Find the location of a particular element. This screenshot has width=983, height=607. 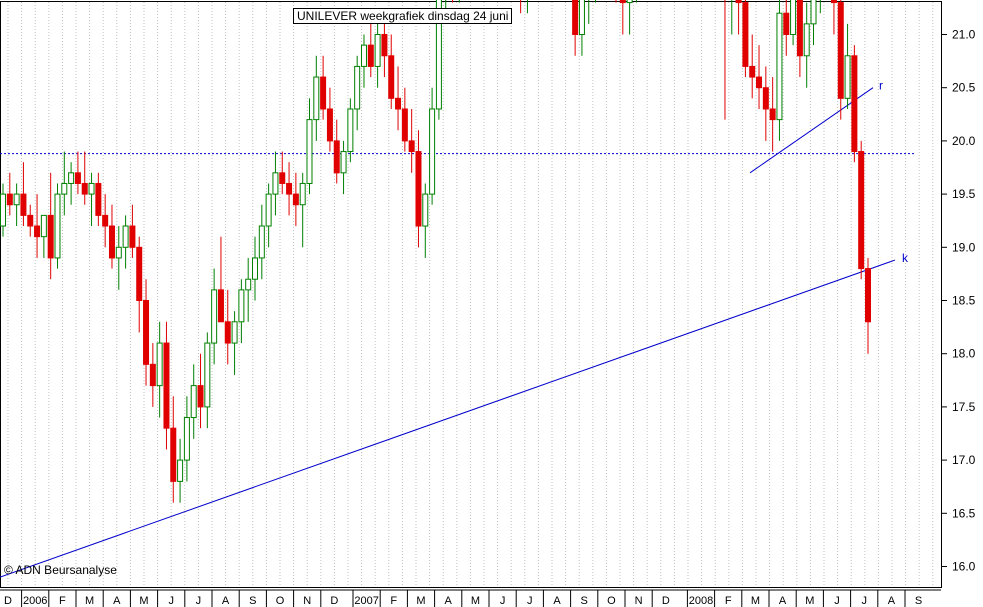

y-tick-label: 16.5 is located at coordinates (964, 513).